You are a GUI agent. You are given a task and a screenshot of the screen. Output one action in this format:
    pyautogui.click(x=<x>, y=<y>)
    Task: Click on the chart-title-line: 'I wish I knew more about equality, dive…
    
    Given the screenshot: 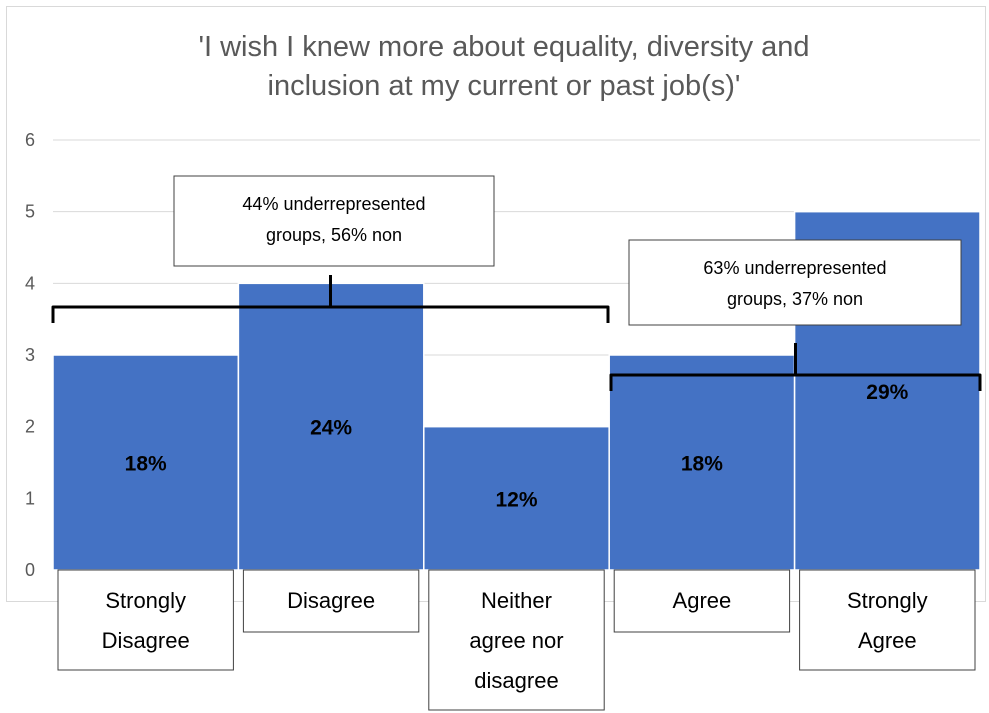 What is the action you would take?
    pyautogui.click(x=503, y=47)
    